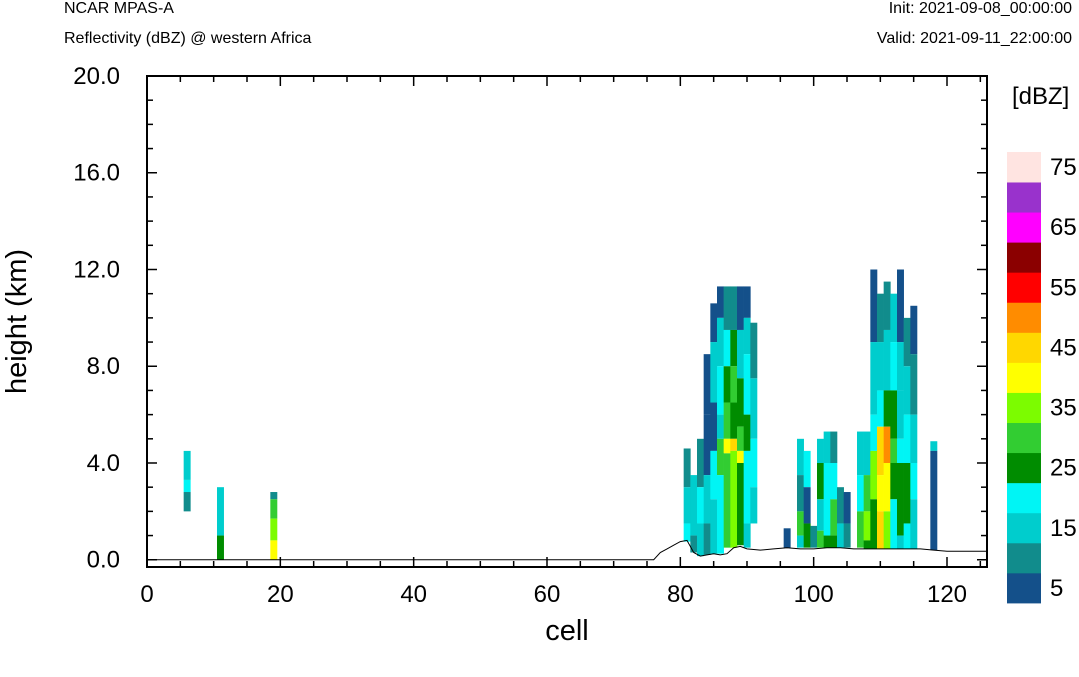  Describe the element at coordinates (96, 269) in the screenshot. I see `y-tick-label: 12.0` at that location.